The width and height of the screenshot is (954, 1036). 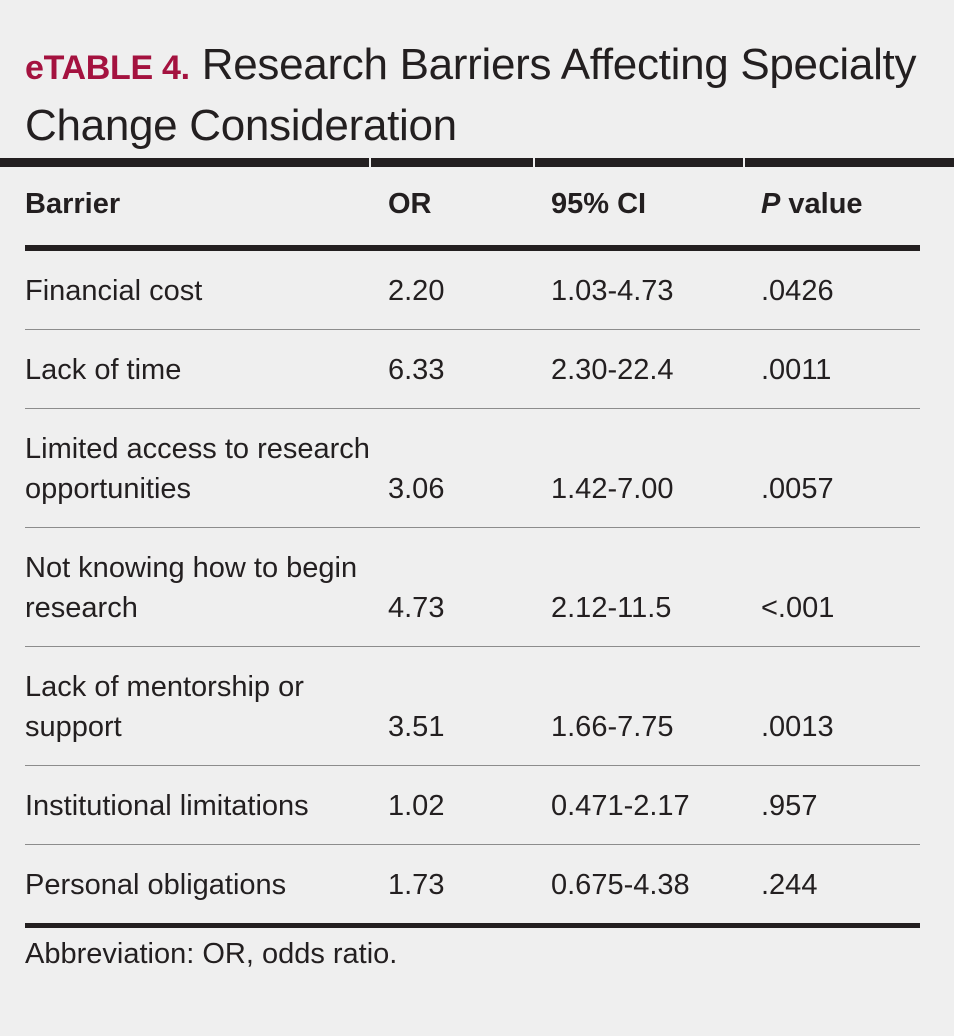 I want to click on cell-barrier: Limited access to research opportunities, so click(x=197, y=468).